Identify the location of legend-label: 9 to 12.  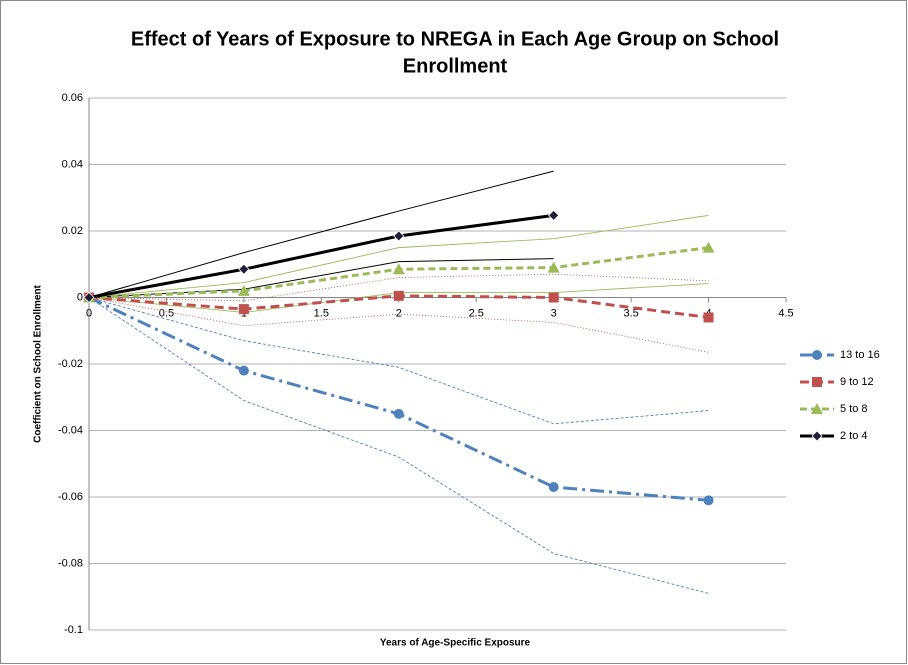
(857, 382).